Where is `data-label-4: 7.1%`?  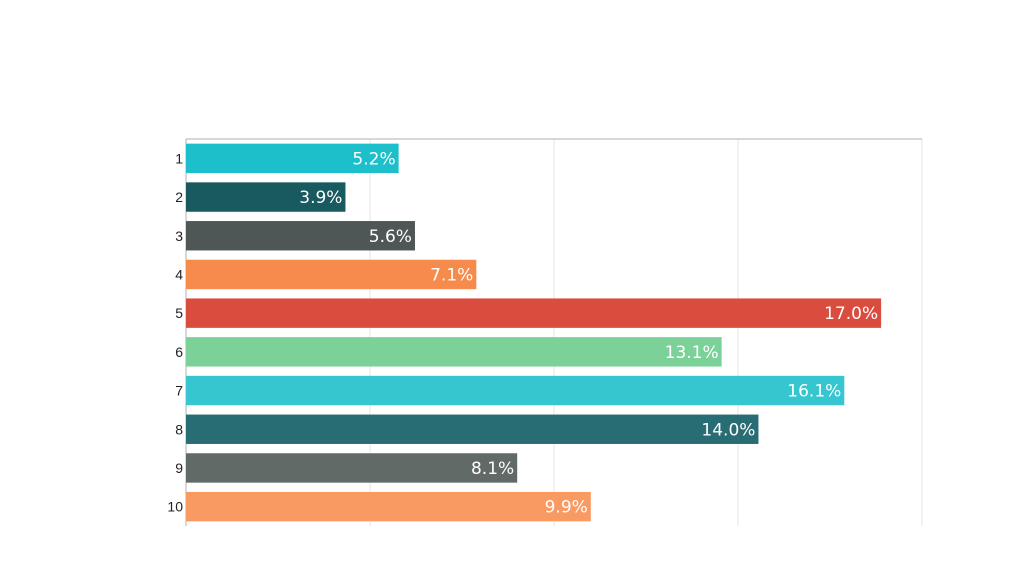
data-label-4: 7.1% is located at coordinates (451, 275).